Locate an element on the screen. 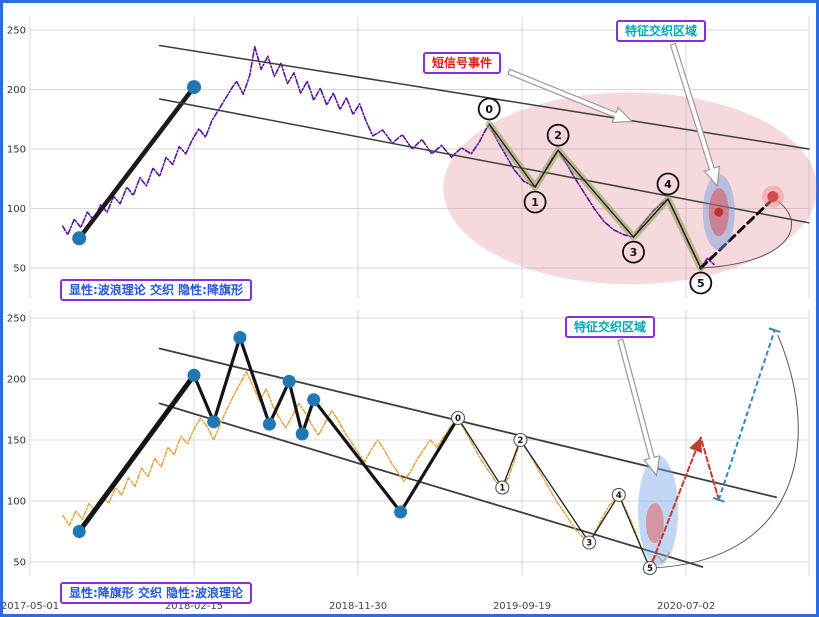 The height and width of the screenshot is (617, 819). bottom-region-arrow is located at coordinates (639, 407).